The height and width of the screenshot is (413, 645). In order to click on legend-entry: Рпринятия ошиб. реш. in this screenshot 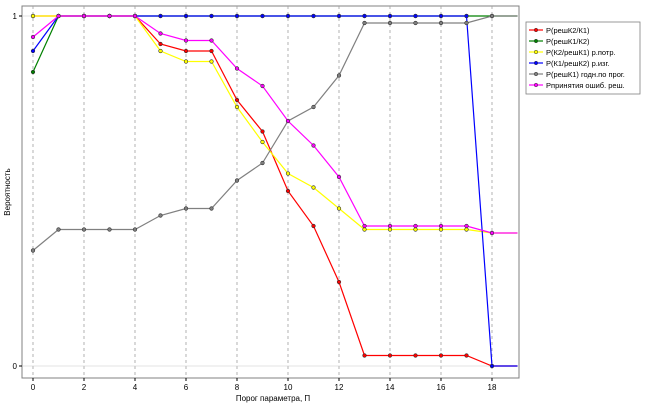, I will do `click(585, 85)`.